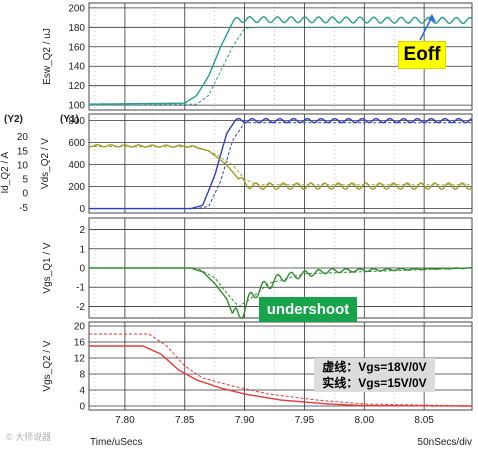 This screenshot has width=478, height=452. I want to click on y2-tick-label: 10, so click(23, 165).